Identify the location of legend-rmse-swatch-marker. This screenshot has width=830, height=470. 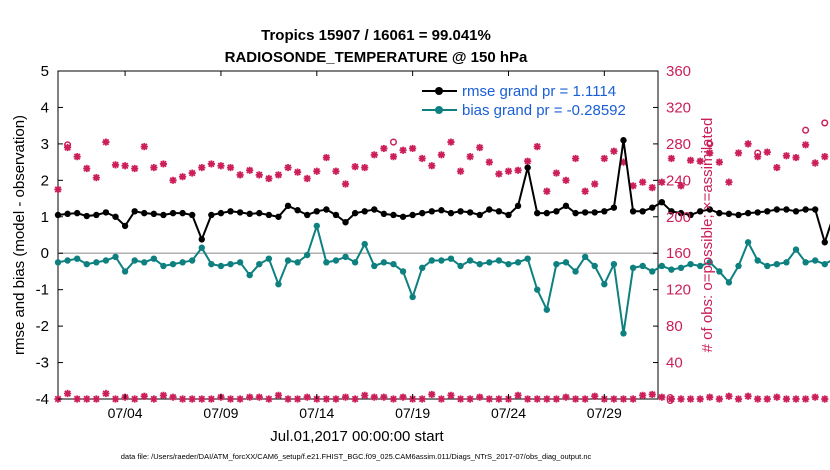
(439, 91).